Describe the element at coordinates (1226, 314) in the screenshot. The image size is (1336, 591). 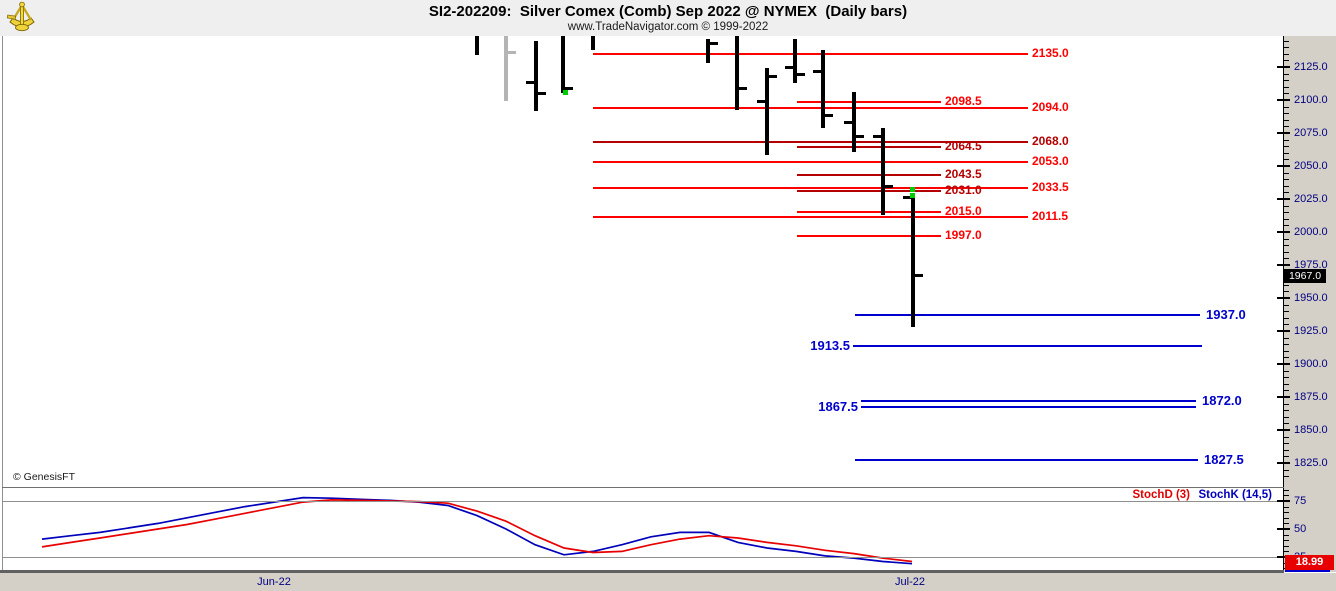
I see `support-label: 1937.0` at that location.